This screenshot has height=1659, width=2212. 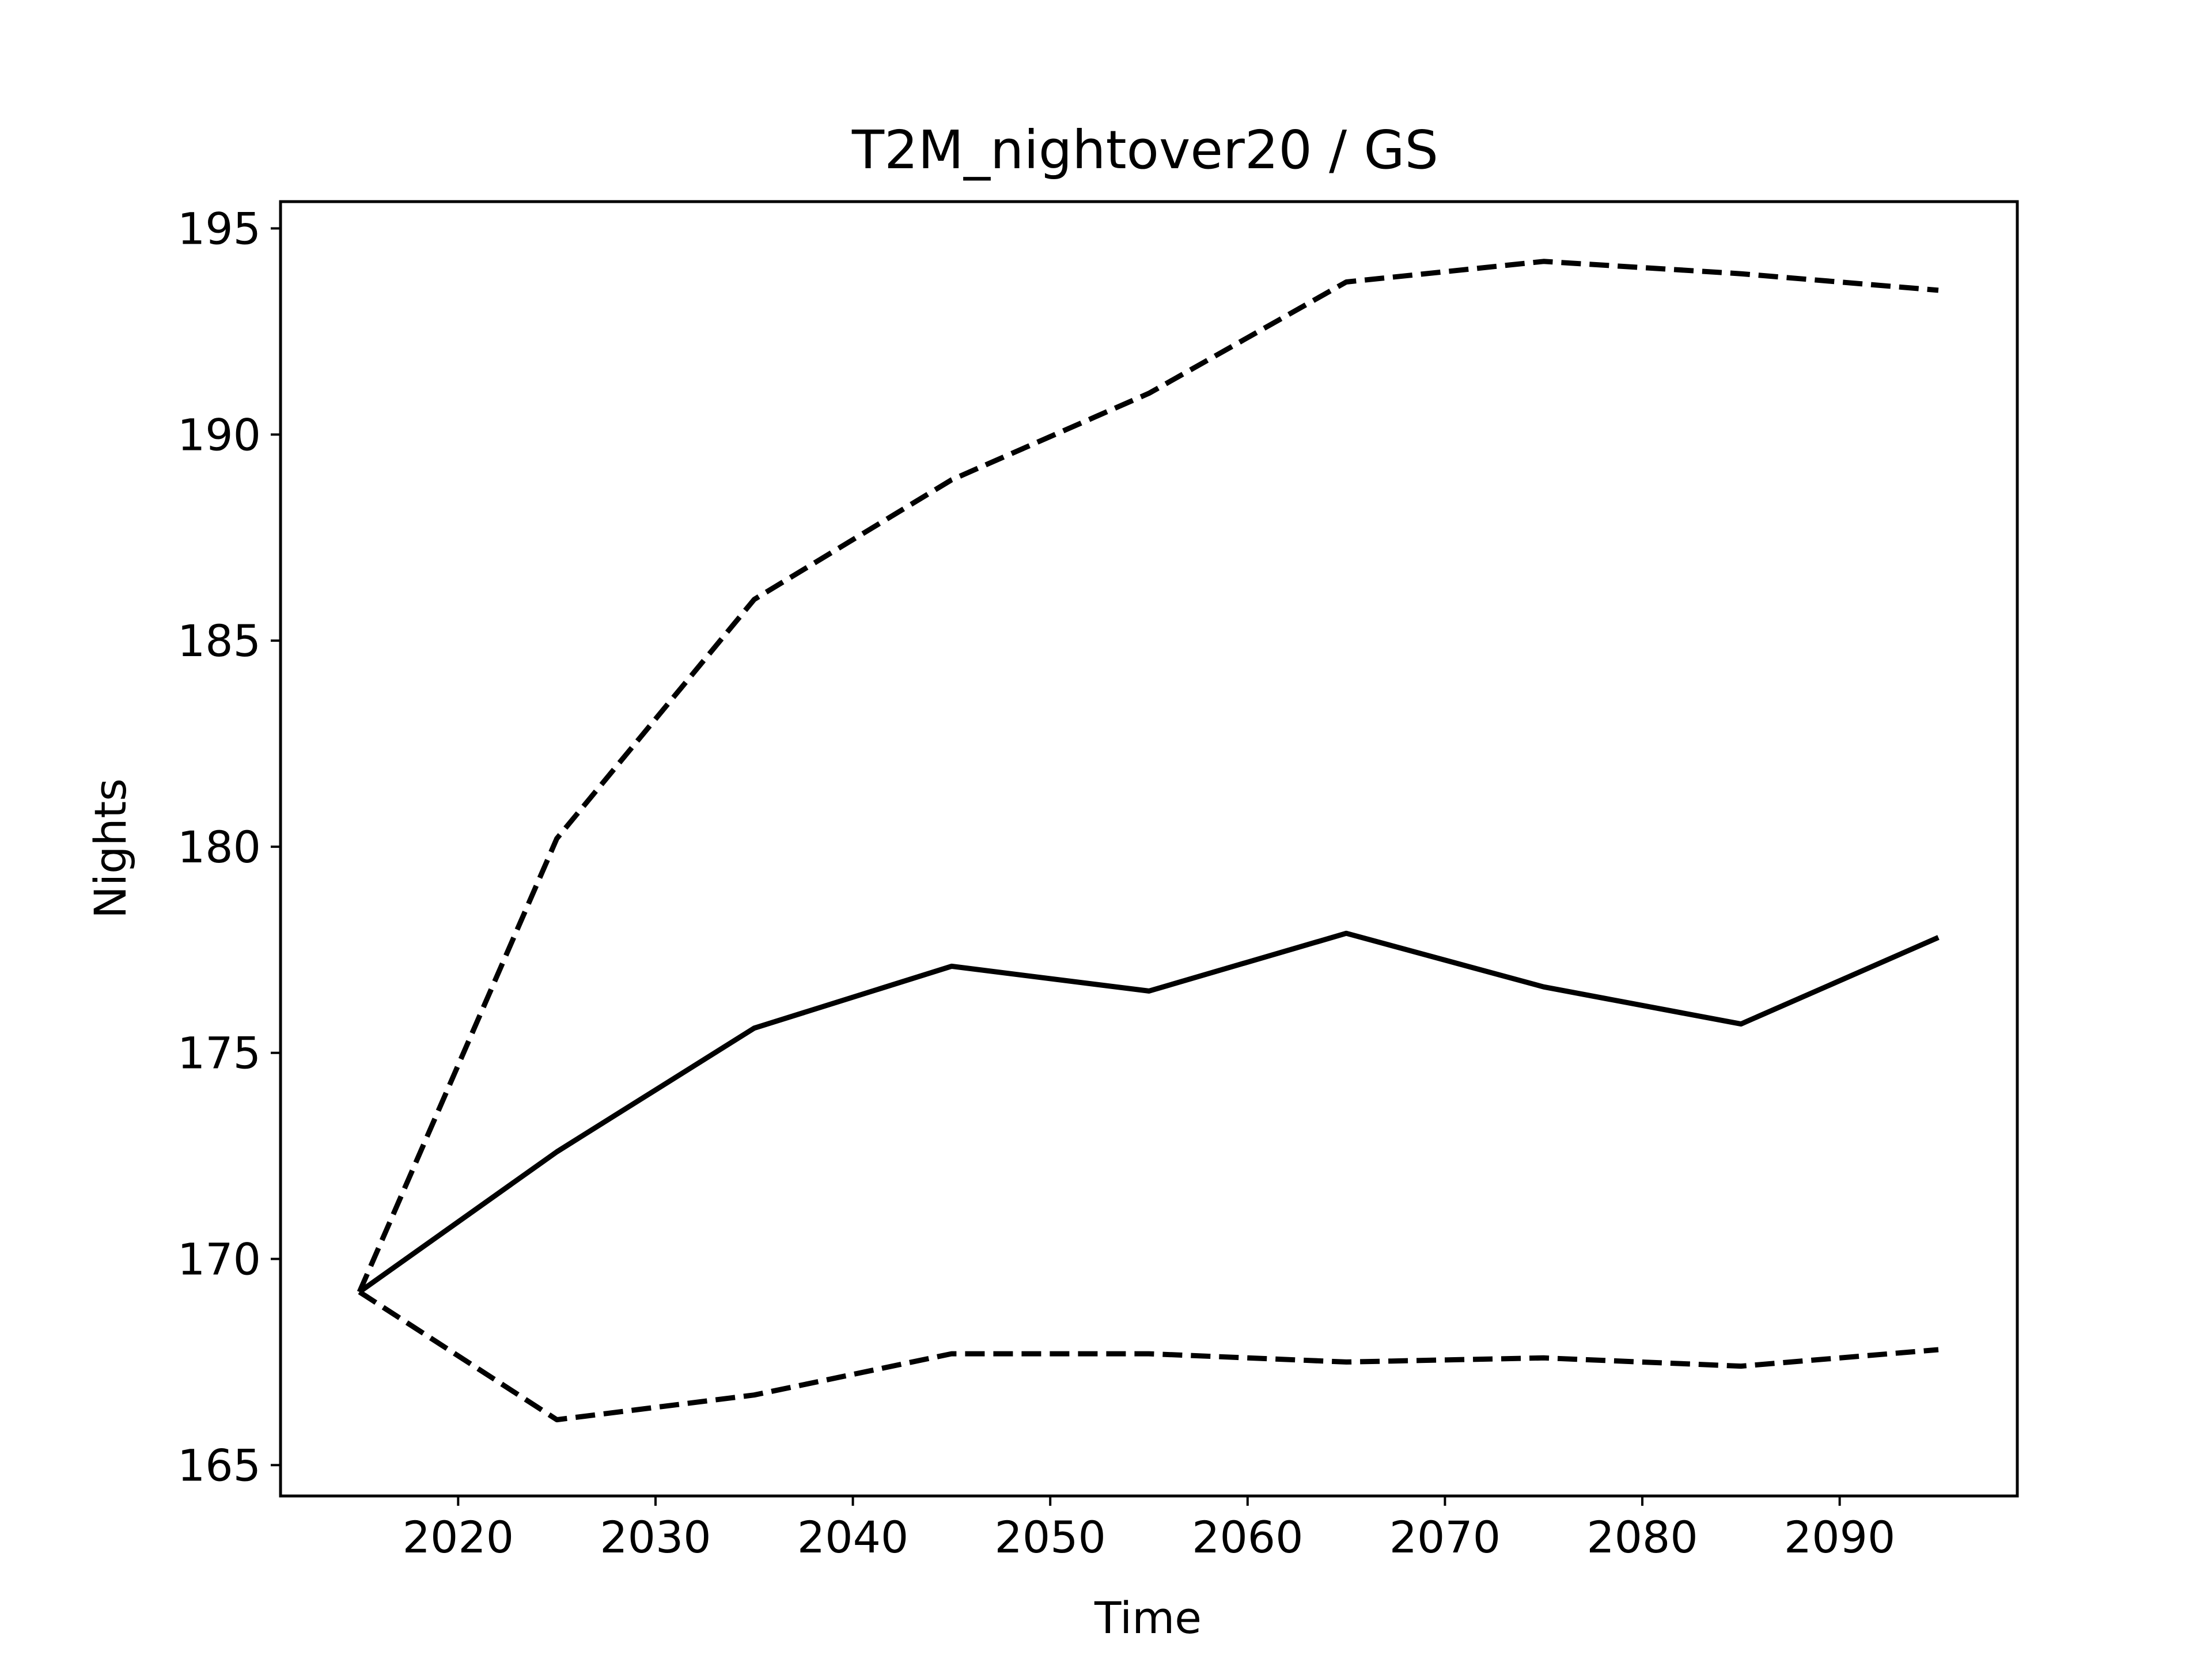 What do you see at coordinates (655, 1537) in the screenshot?
I see `x-tick-label: 2030` at bounding box center [655, 1537].